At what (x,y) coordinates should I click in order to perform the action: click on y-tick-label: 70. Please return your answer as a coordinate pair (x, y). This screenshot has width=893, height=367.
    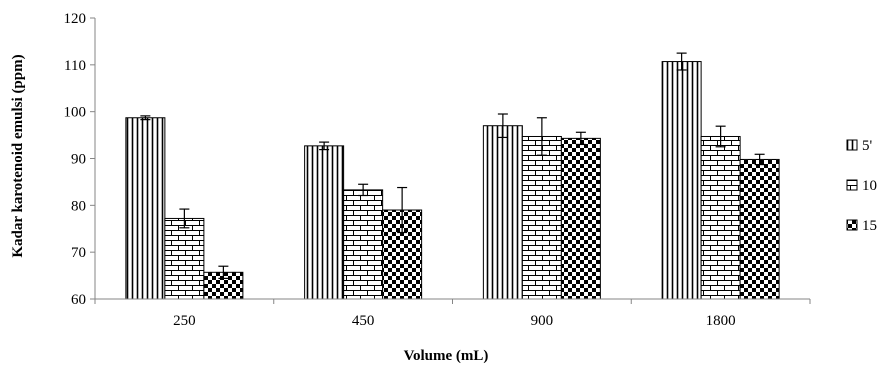
    Looking at the image, I should click on (78, 253).